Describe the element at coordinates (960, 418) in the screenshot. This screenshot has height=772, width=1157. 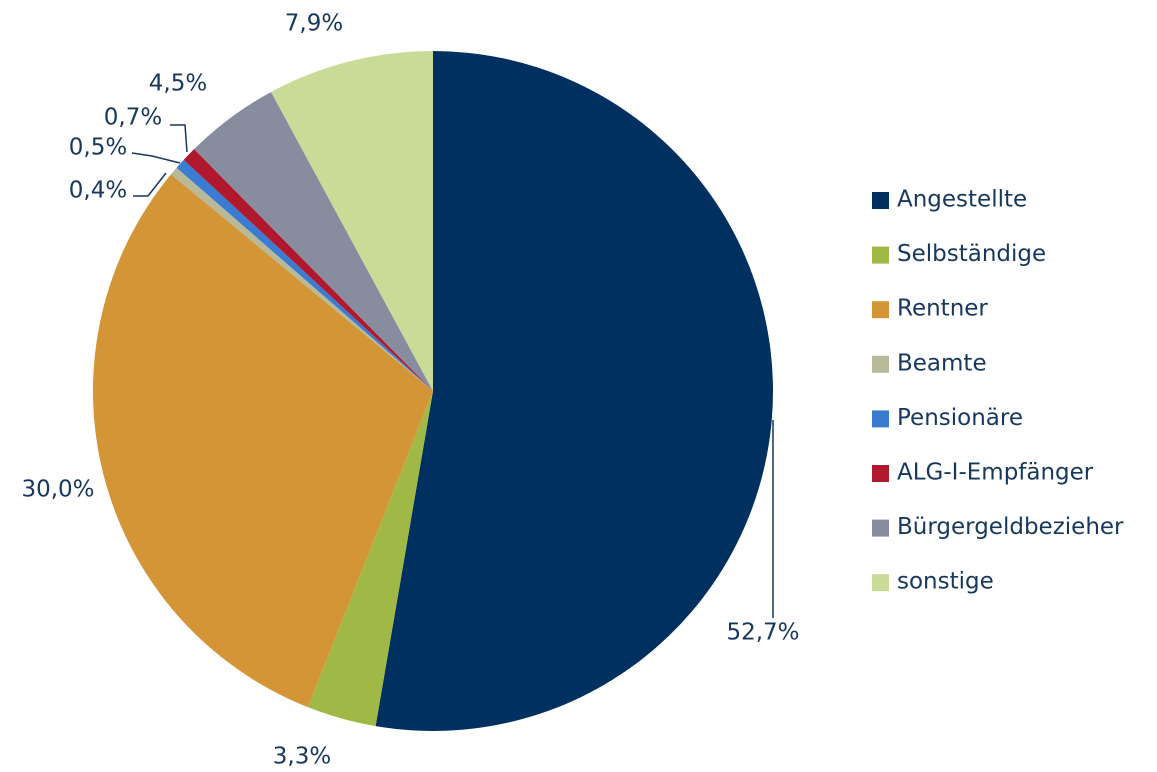
I see `legend-label: Pensionäre` at that location.